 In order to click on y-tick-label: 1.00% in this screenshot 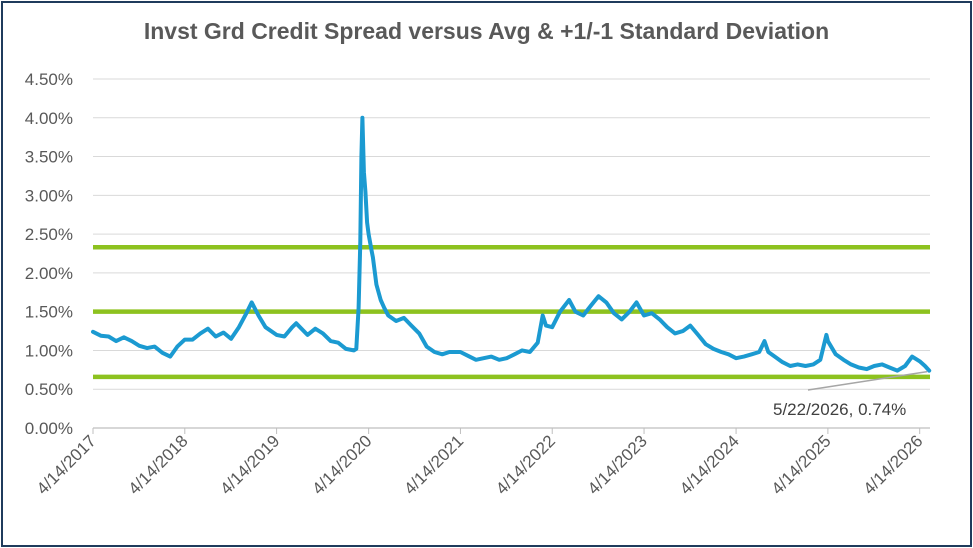, I will do `click(49, 350)`.